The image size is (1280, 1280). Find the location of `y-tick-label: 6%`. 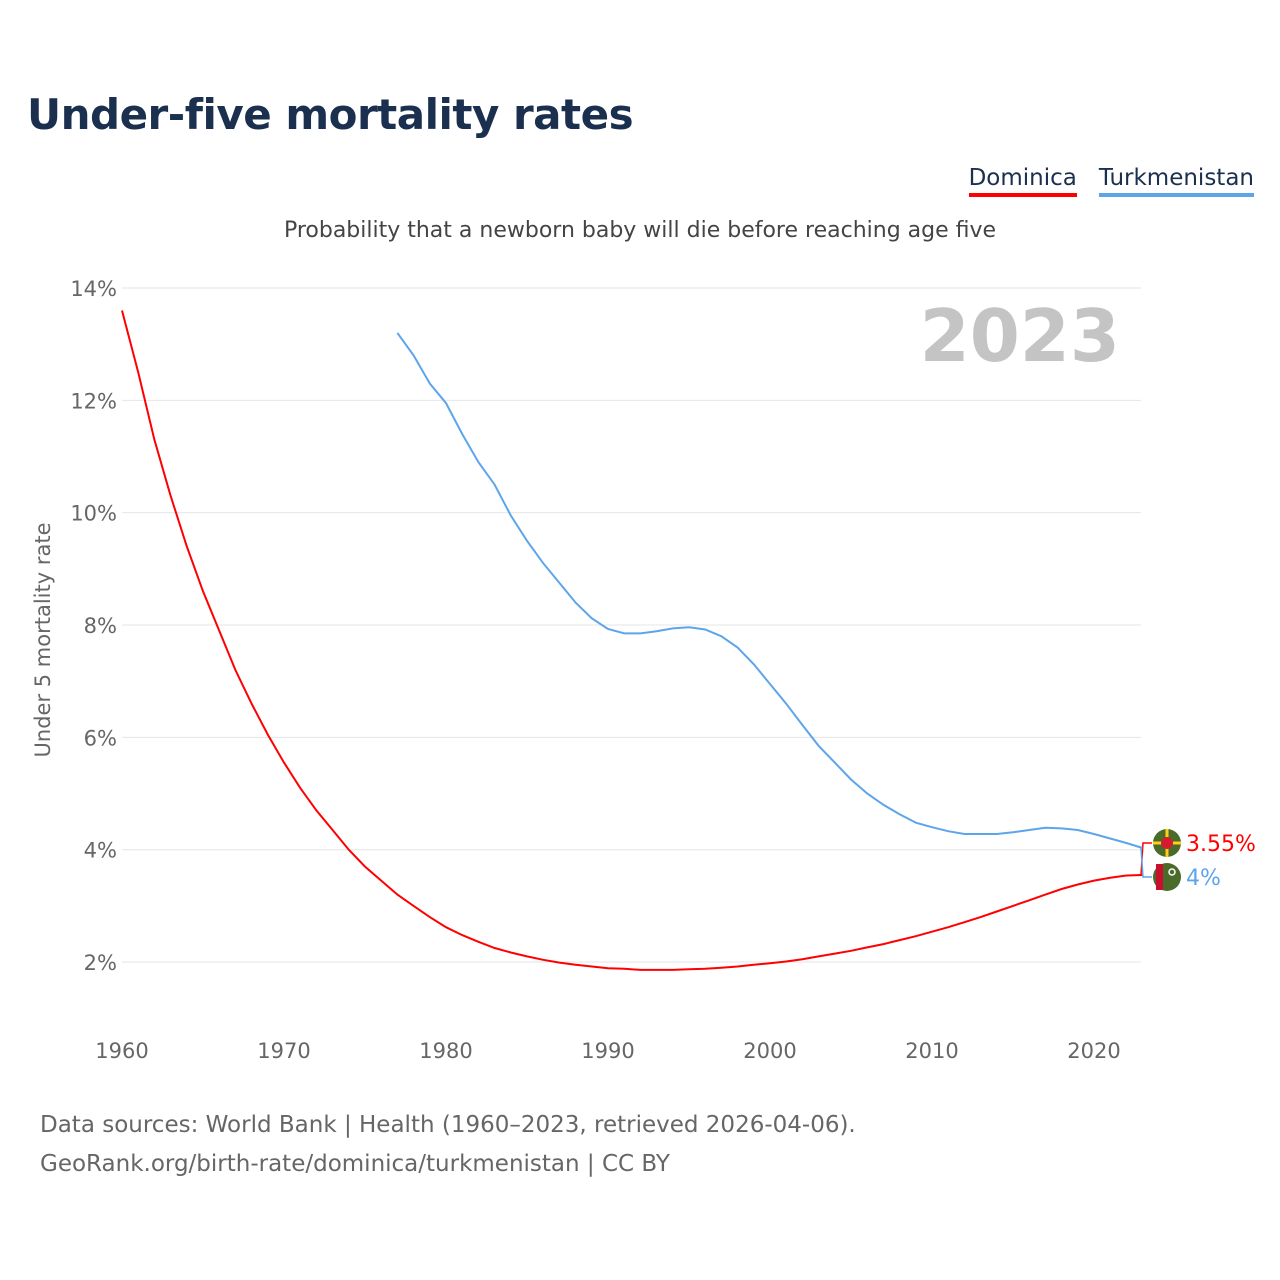

y-tick-label: 6% is located at coordinates (100, 738).